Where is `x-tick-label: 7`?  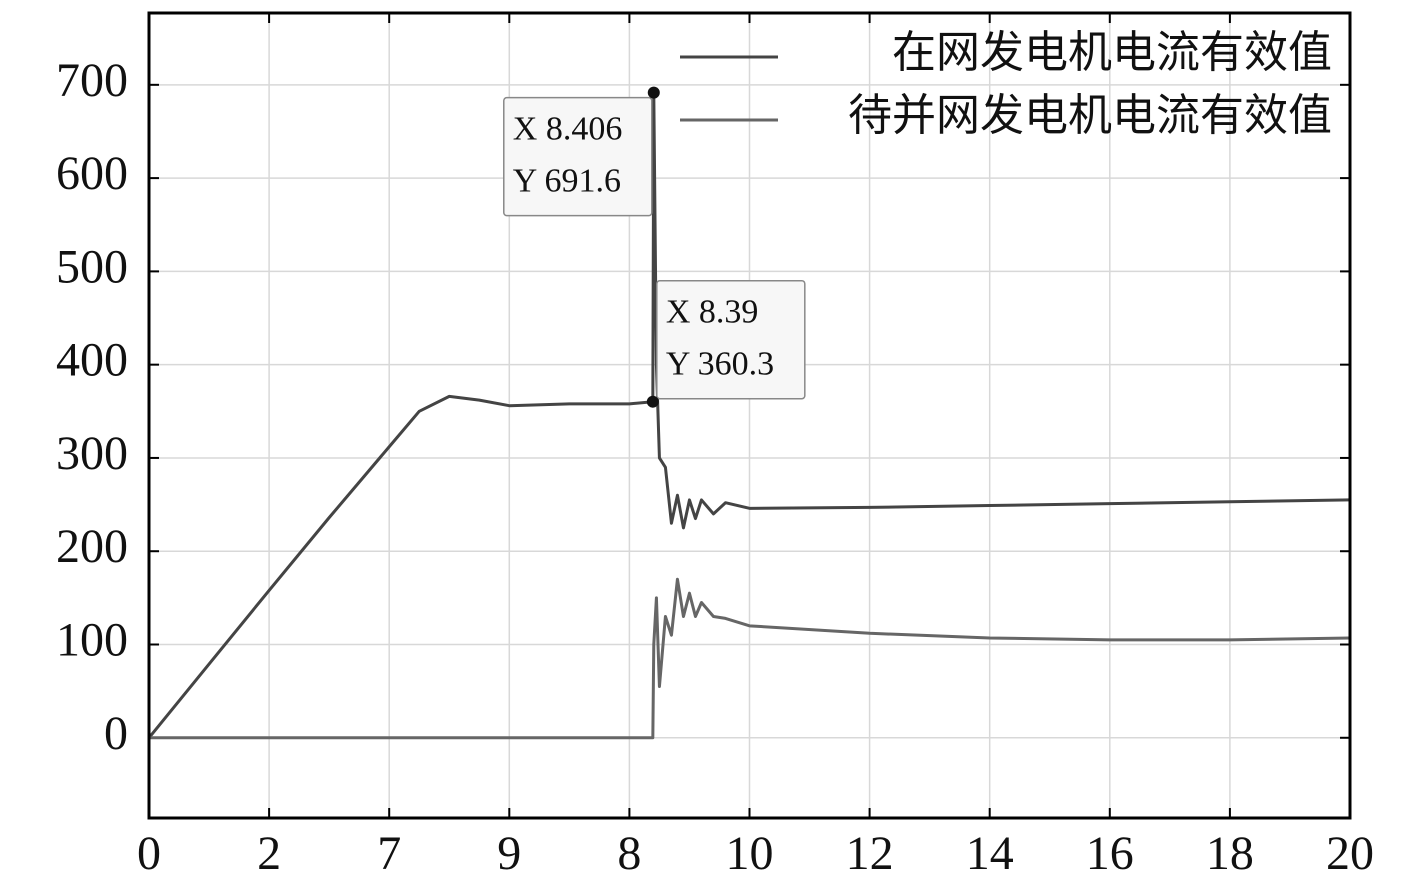
x-tick-label: 7 is located at coordinates (389, 853).